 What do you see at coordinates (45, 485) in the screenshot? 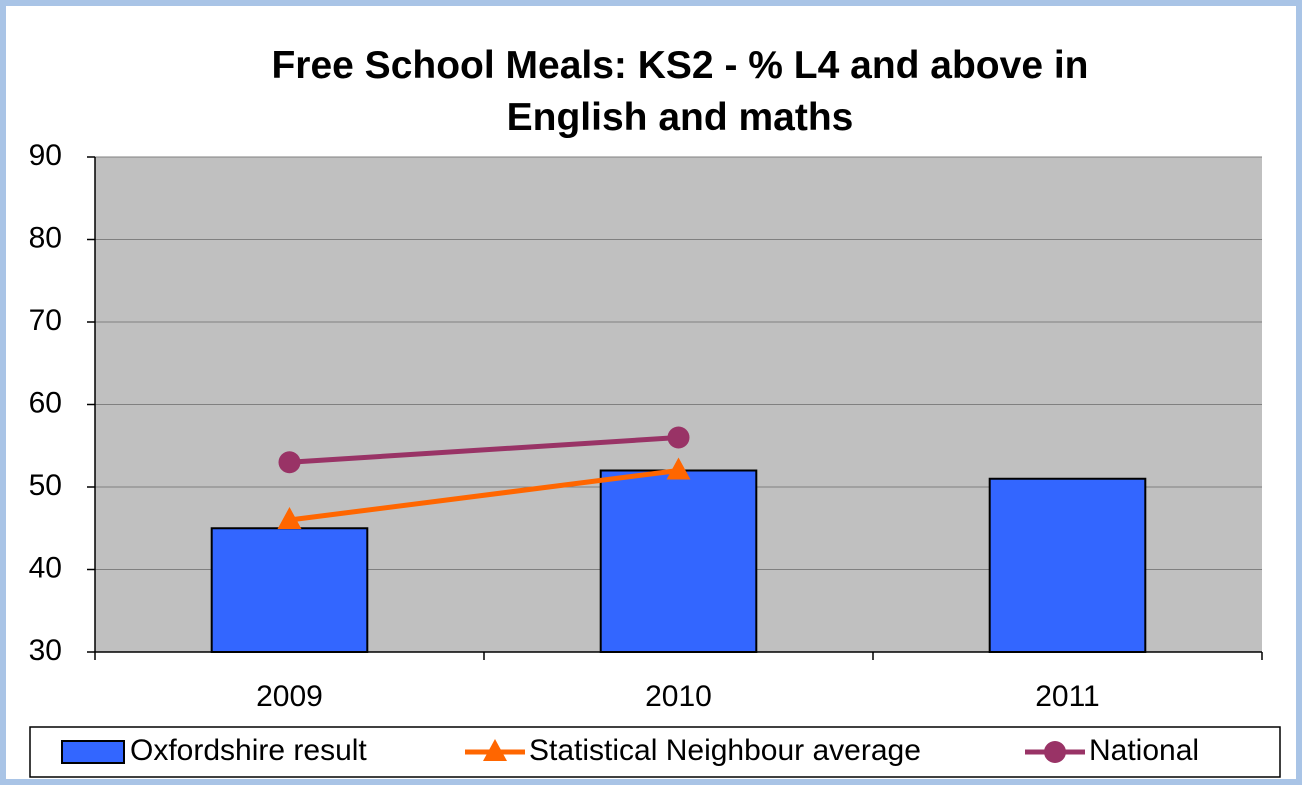
I see `y-tick-label: 50` at bounding box center [45, 485].